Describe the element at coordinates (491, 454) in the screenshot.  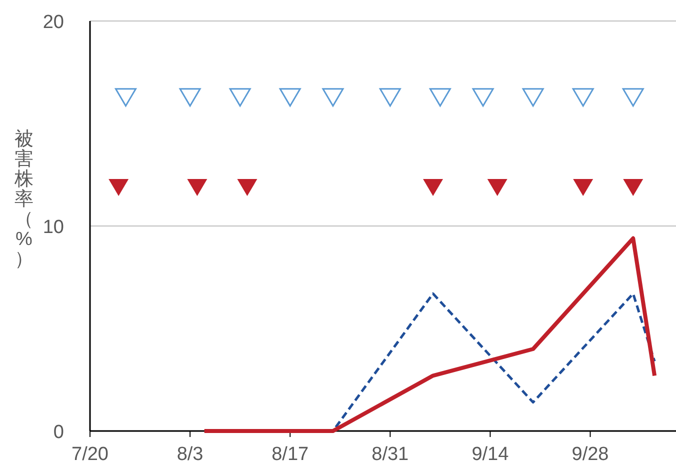
I see `x-tick-label: 9/14` at that location.